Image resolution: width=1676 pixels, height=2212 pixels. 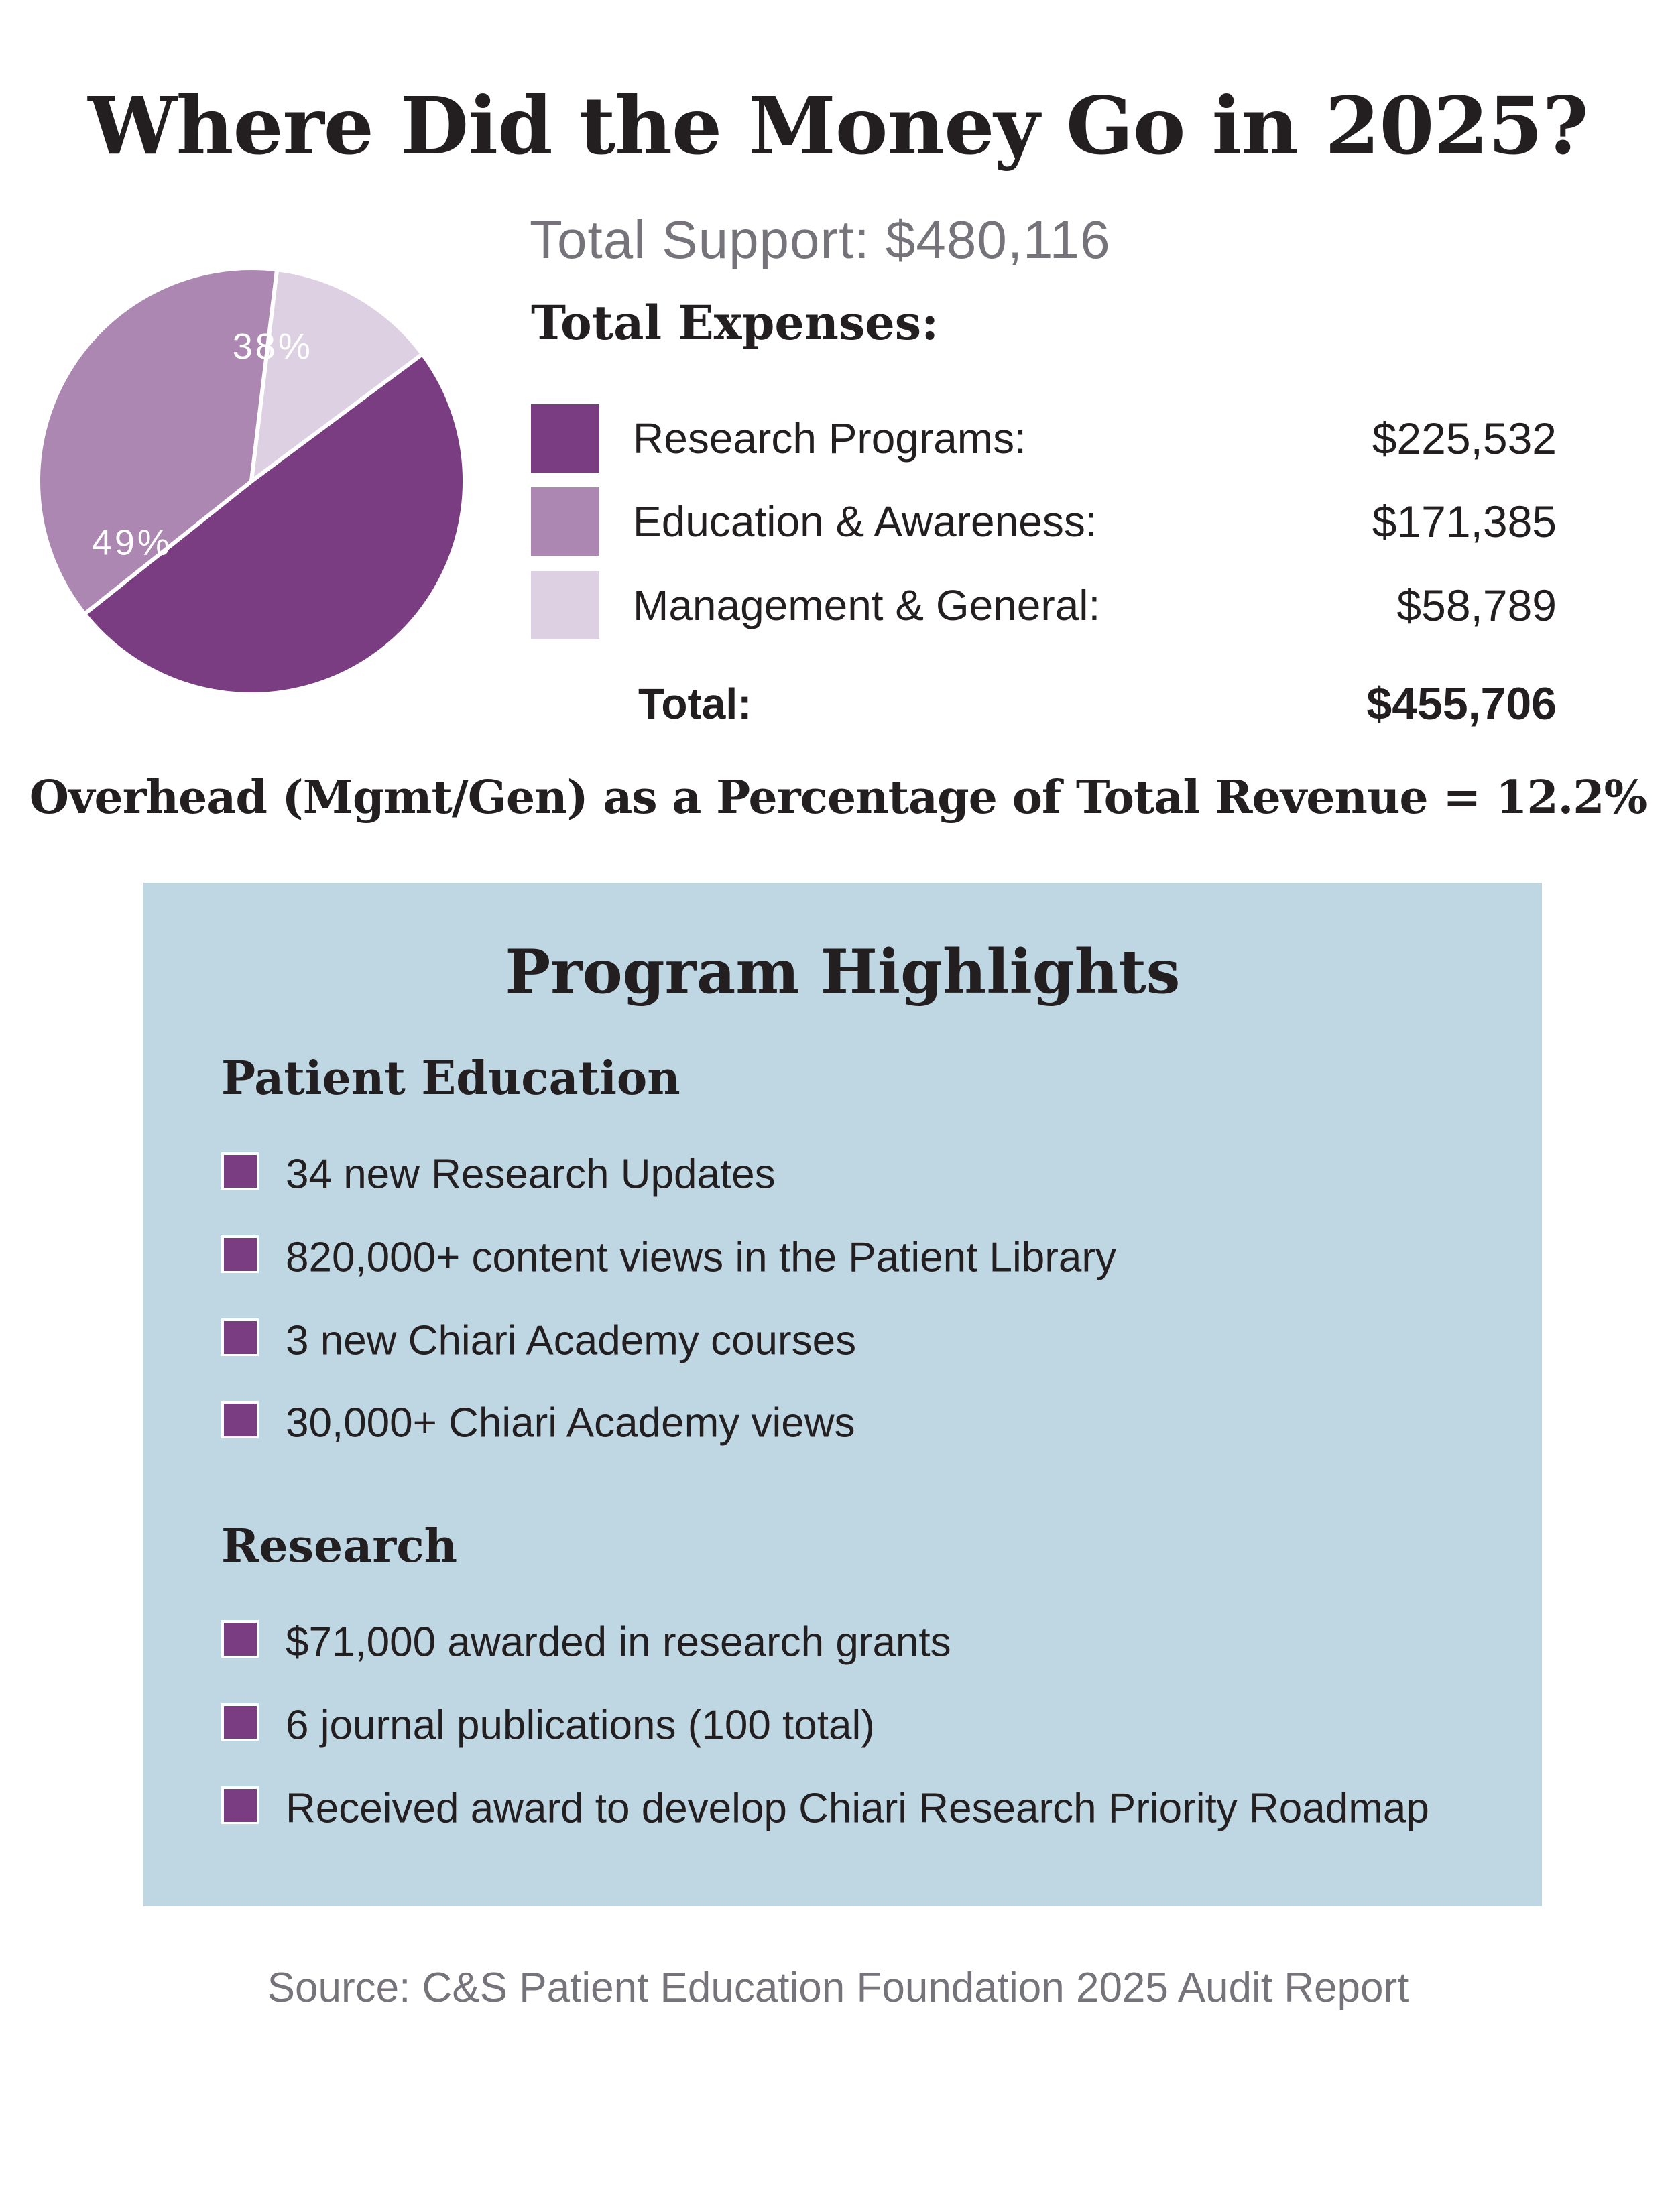 I want to click on legend-label: Management & General:, so click(x=867, y=605).